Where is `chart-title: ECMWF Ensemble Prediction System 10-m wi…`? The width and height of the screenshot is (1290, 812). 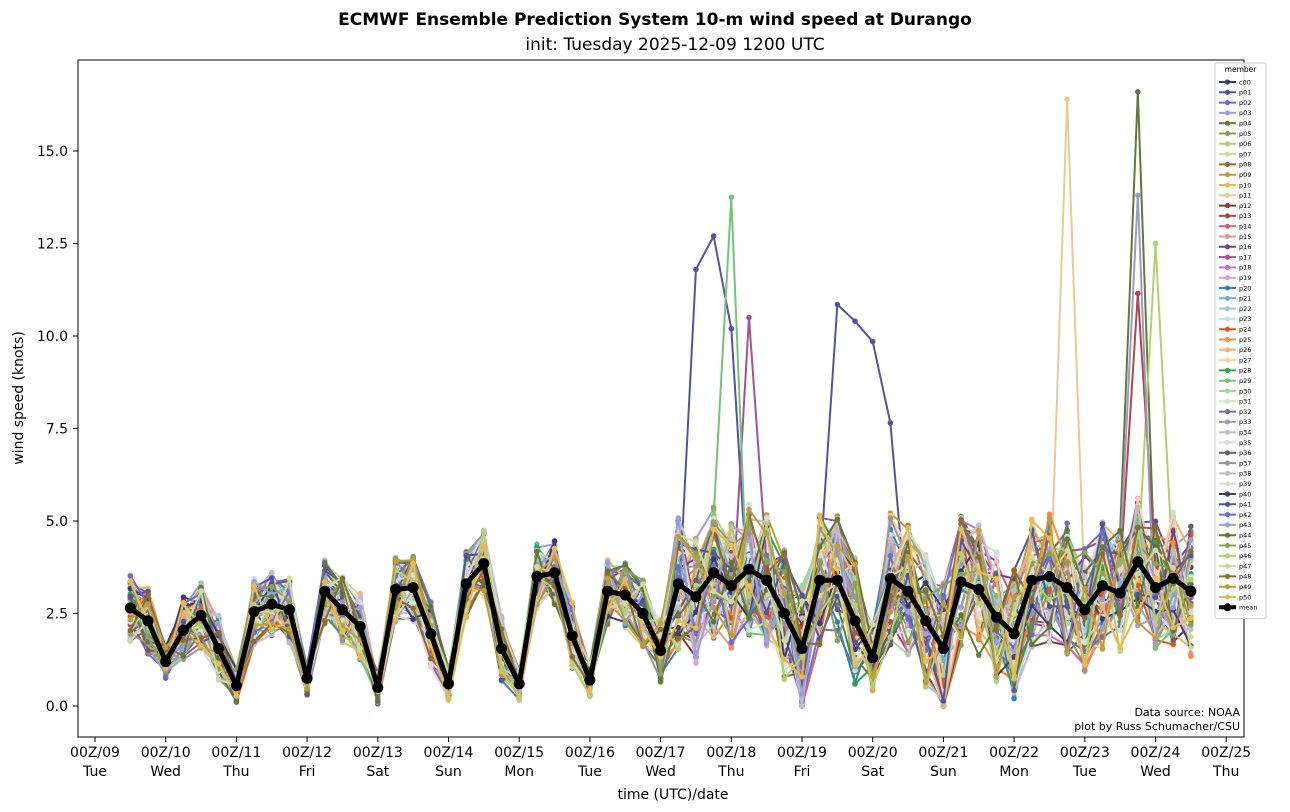 chart-title: ECMWF Ensemble Prediction System 10-m wi… is located at coordinates (655, 20).